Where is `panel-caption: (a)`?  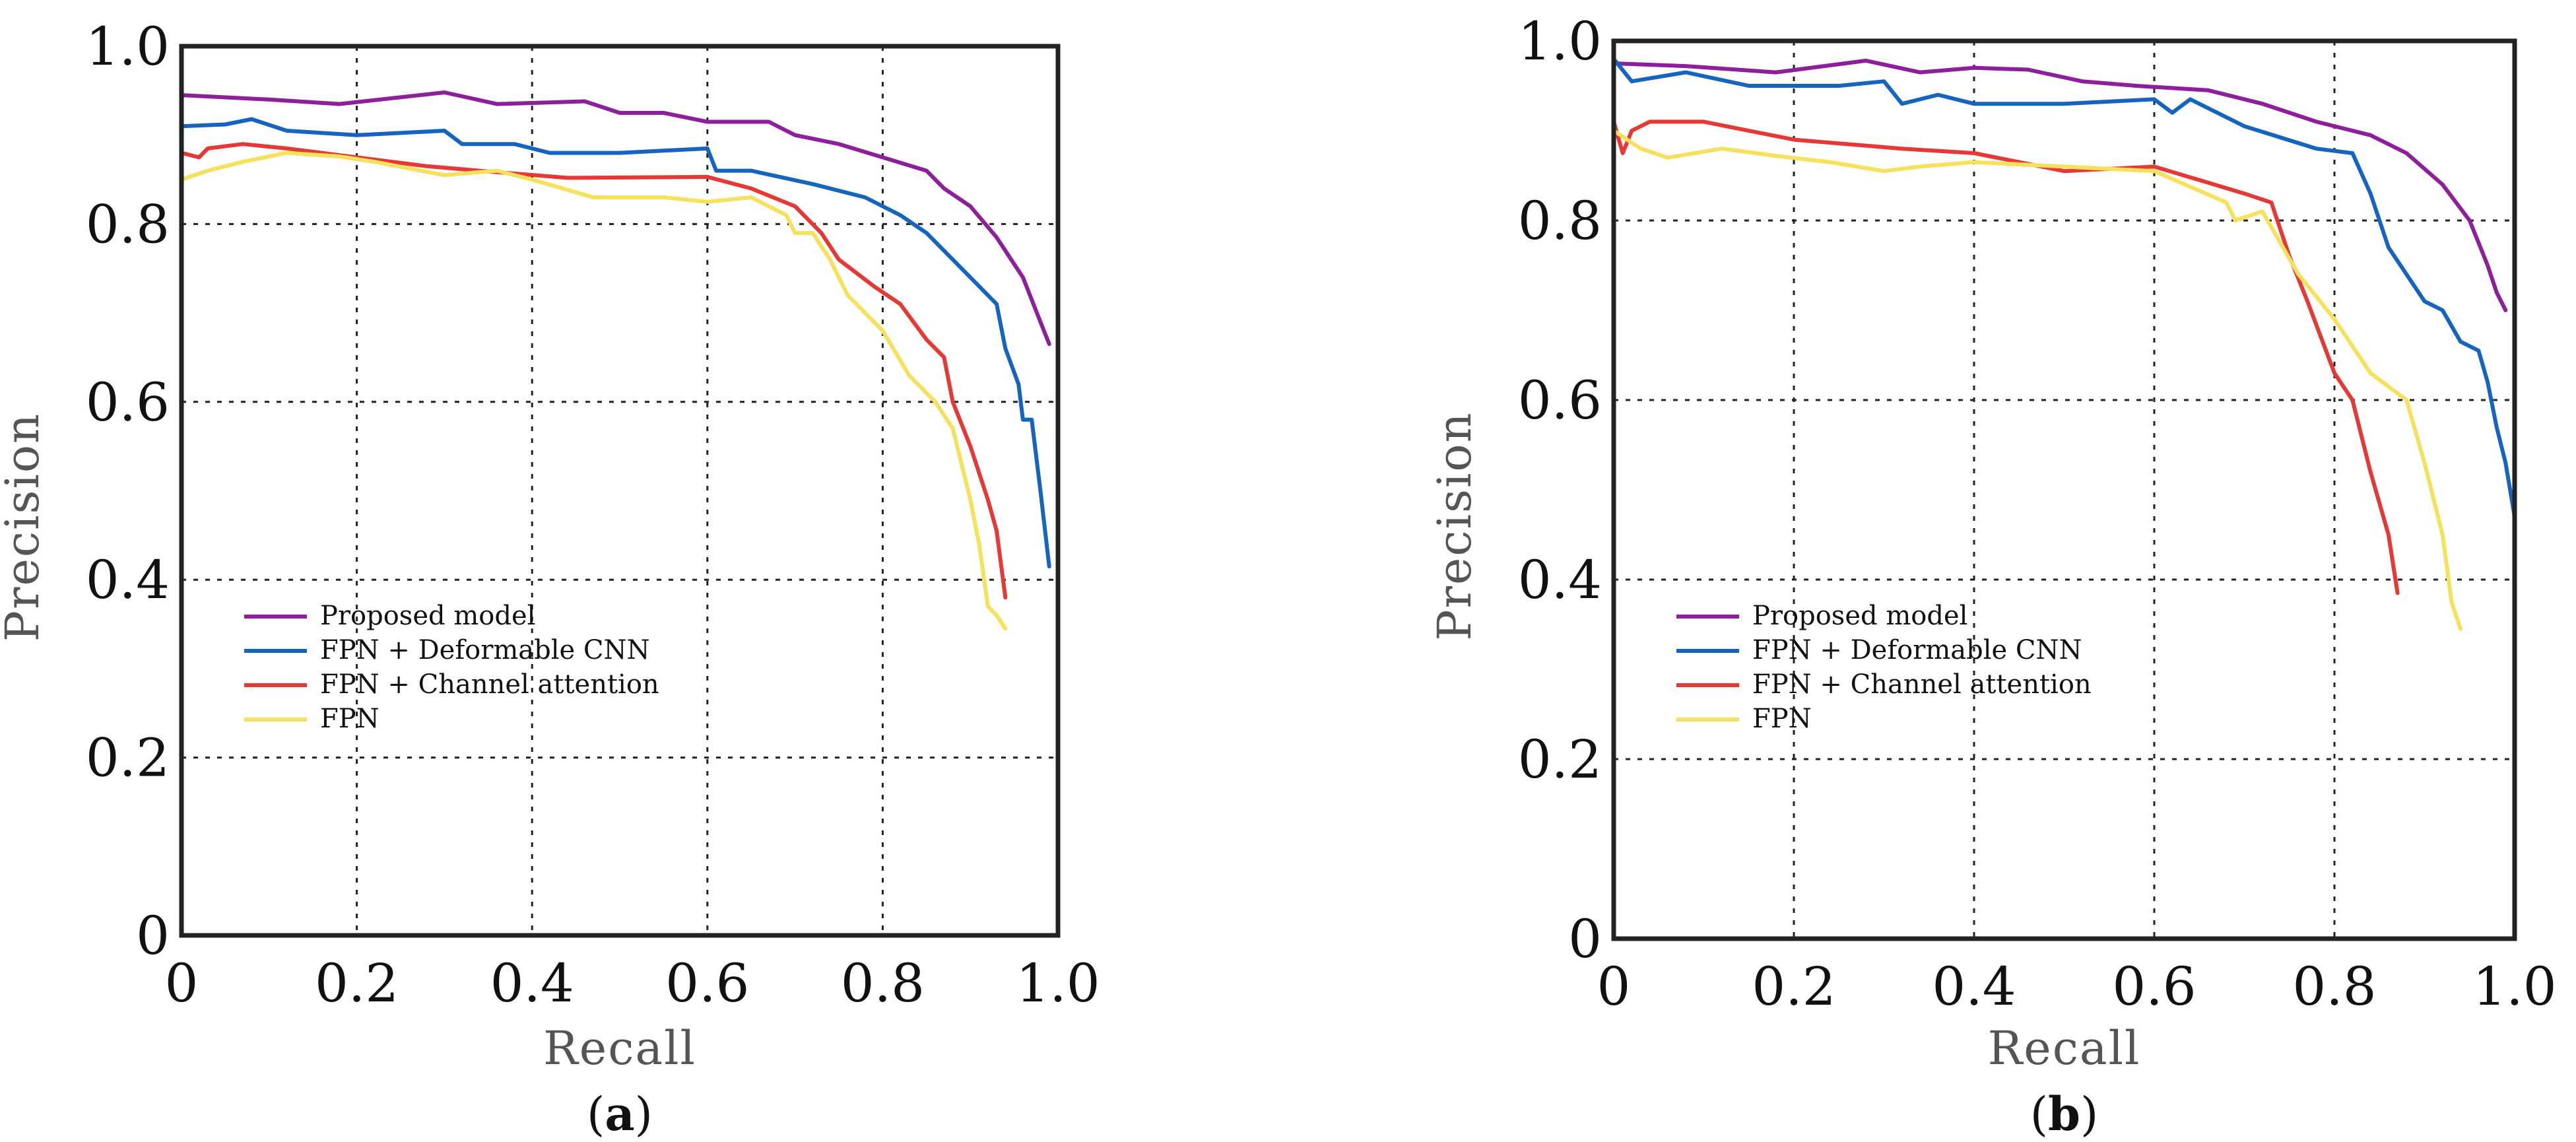 panel-caption: (a) is located at coordinates (620, 1114).